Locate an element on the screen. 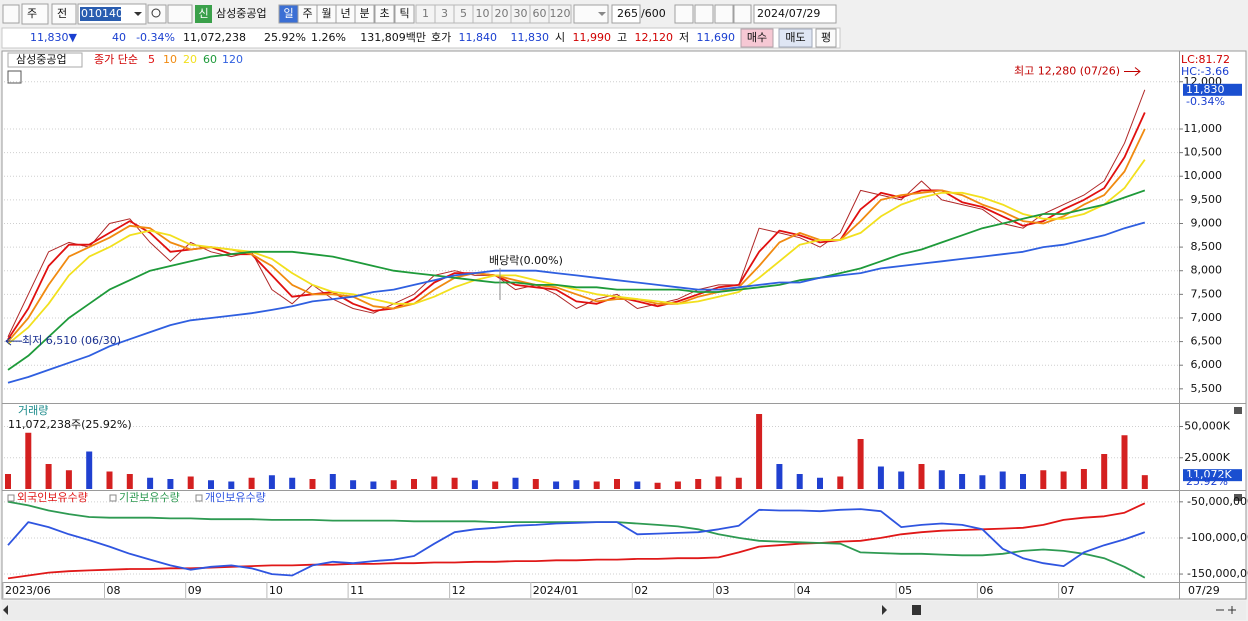 This screenshot has height=621, width=1248. dividend-annotation: 배당락(0.00%) is located at coordinates (526, 260).